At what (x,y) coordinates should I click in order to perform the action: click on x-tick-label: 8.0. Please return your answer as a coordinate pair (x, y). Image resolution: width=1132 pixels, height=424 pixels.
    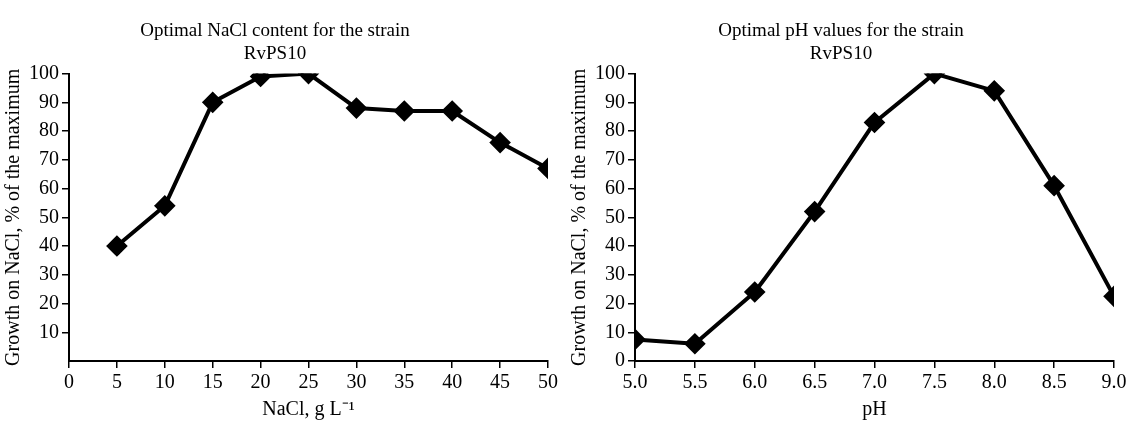
    Looking at the image, I should click on (994, 381).